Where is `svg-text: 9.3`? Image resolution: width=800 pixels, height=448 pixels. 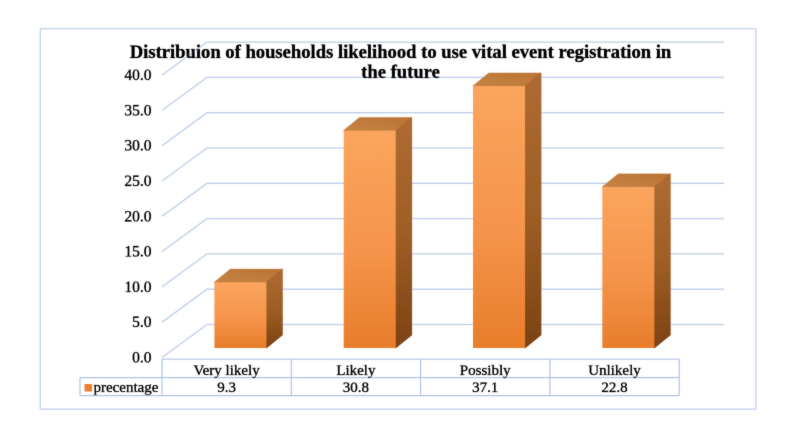 svg-text: 9.3 is located at coordinates (226, 388).